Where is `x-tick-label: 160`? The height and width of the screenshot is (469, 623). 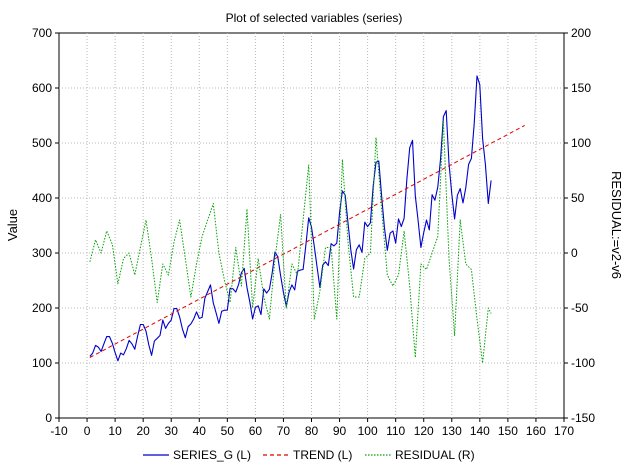
x-tick-label: 160 is located at coordinates (536, 431).